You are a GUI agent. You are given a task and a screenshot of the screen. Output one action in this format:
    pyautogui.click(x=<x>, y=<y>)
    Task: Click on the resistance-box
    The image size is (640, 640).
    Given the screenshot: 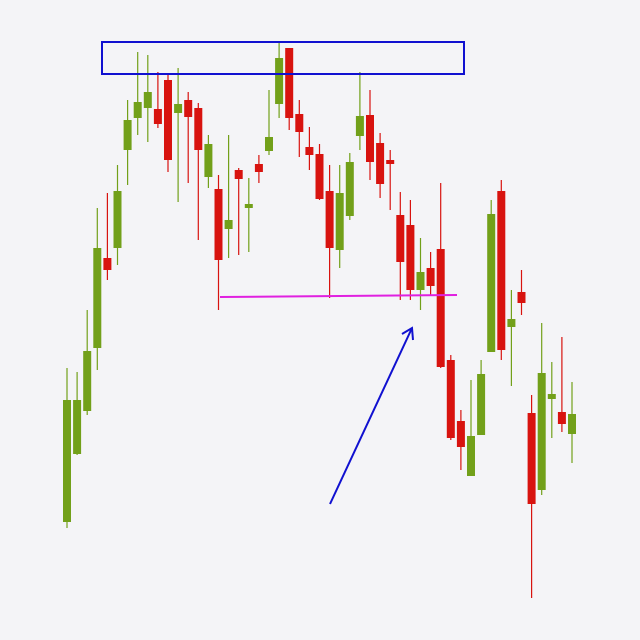 What is the action you would take?
    pyautogui.click(x=283, y=58)
    